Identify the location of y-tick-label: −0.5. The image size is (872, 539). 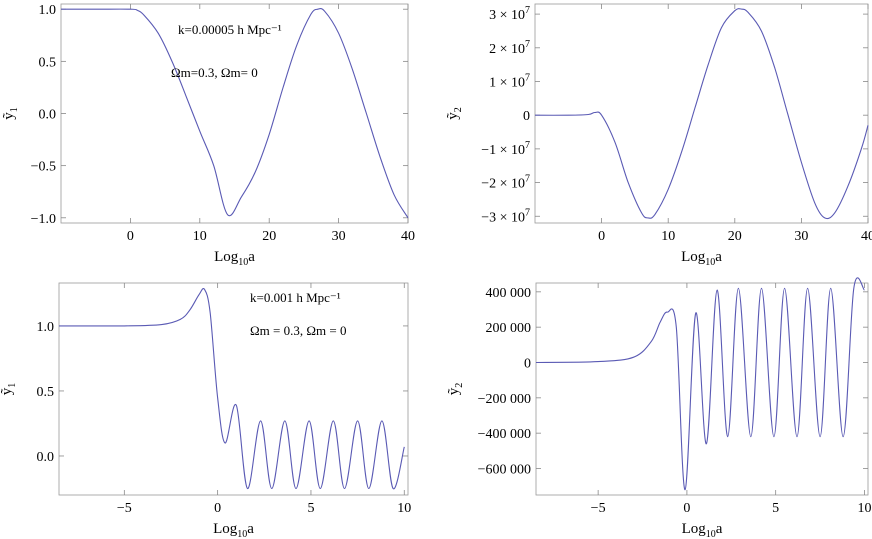
(43, 167).